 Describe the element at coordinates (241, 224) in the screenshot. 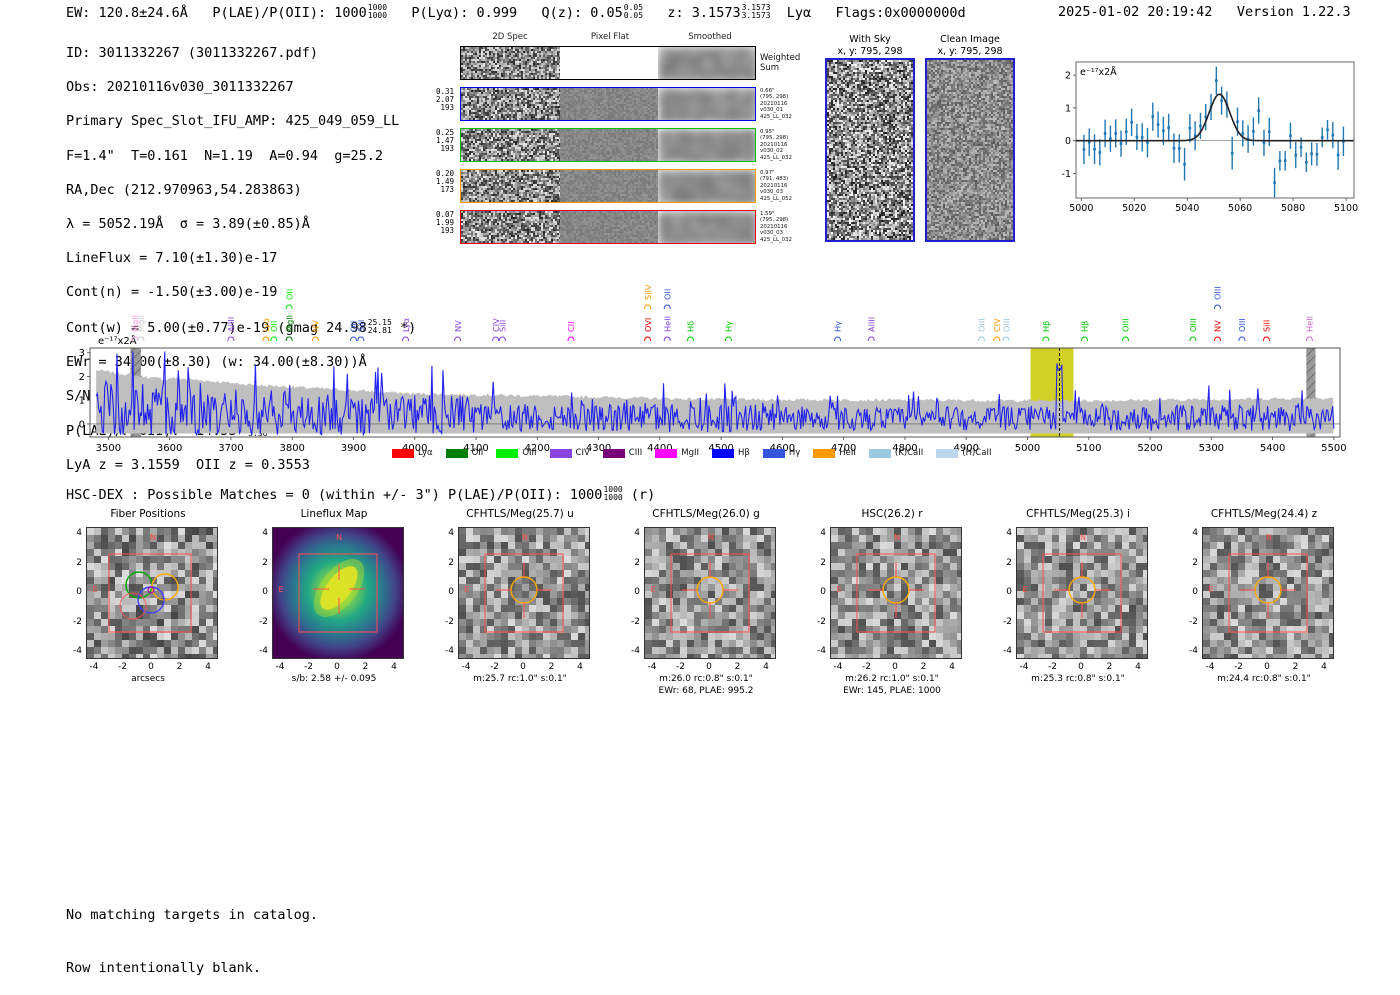

I see `info-lambda: λ = 5052.19Å σ = 3.89(±0.85)Å` at that location.